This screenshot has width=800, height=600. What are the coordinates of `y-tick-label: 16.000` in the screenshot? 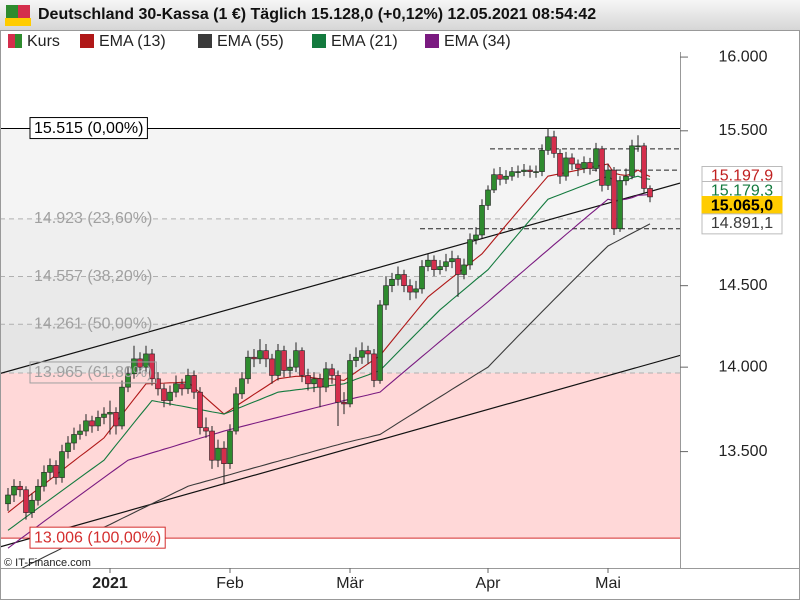 It's located at (743, 56).